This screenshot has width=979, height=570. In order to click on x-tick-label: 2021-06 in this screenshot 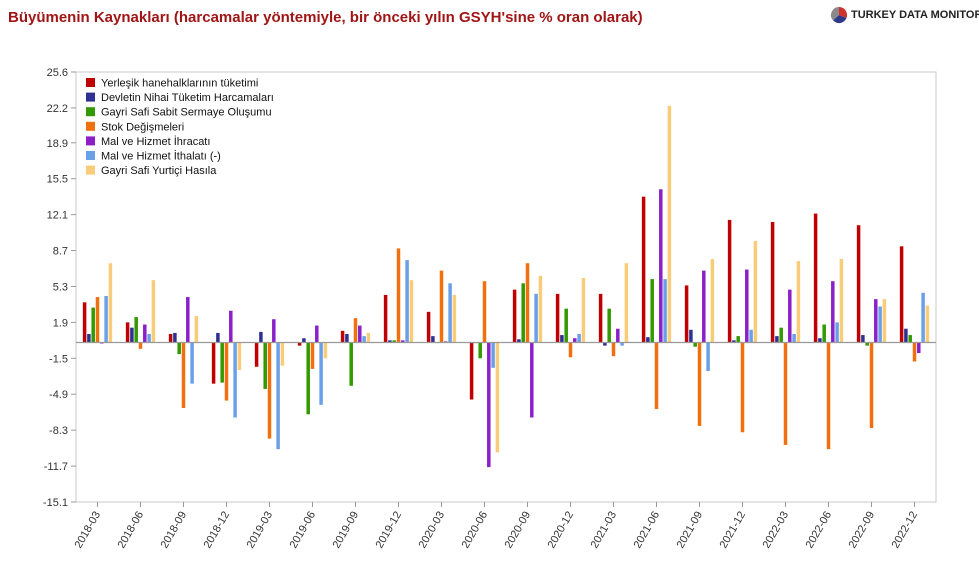, I will do `click(647, 530)`.